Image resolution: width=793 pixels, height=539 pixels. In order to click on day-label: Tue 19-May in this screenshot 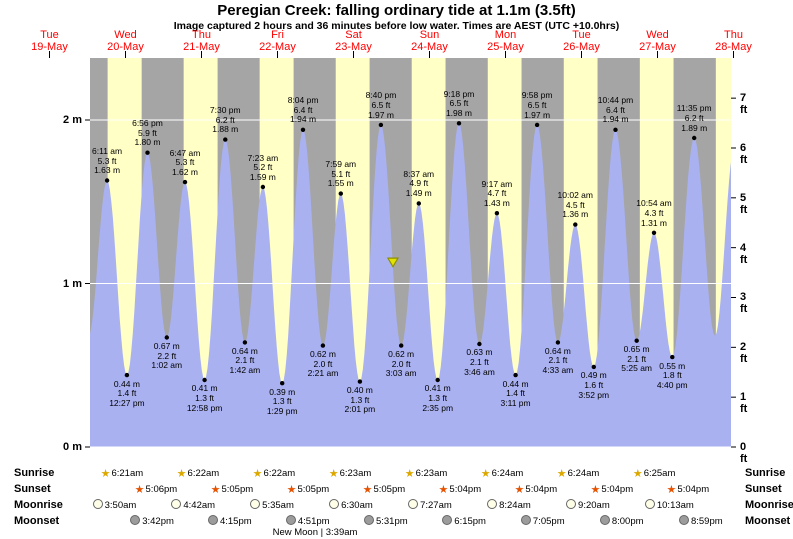, I will do `click(50, 41)`.